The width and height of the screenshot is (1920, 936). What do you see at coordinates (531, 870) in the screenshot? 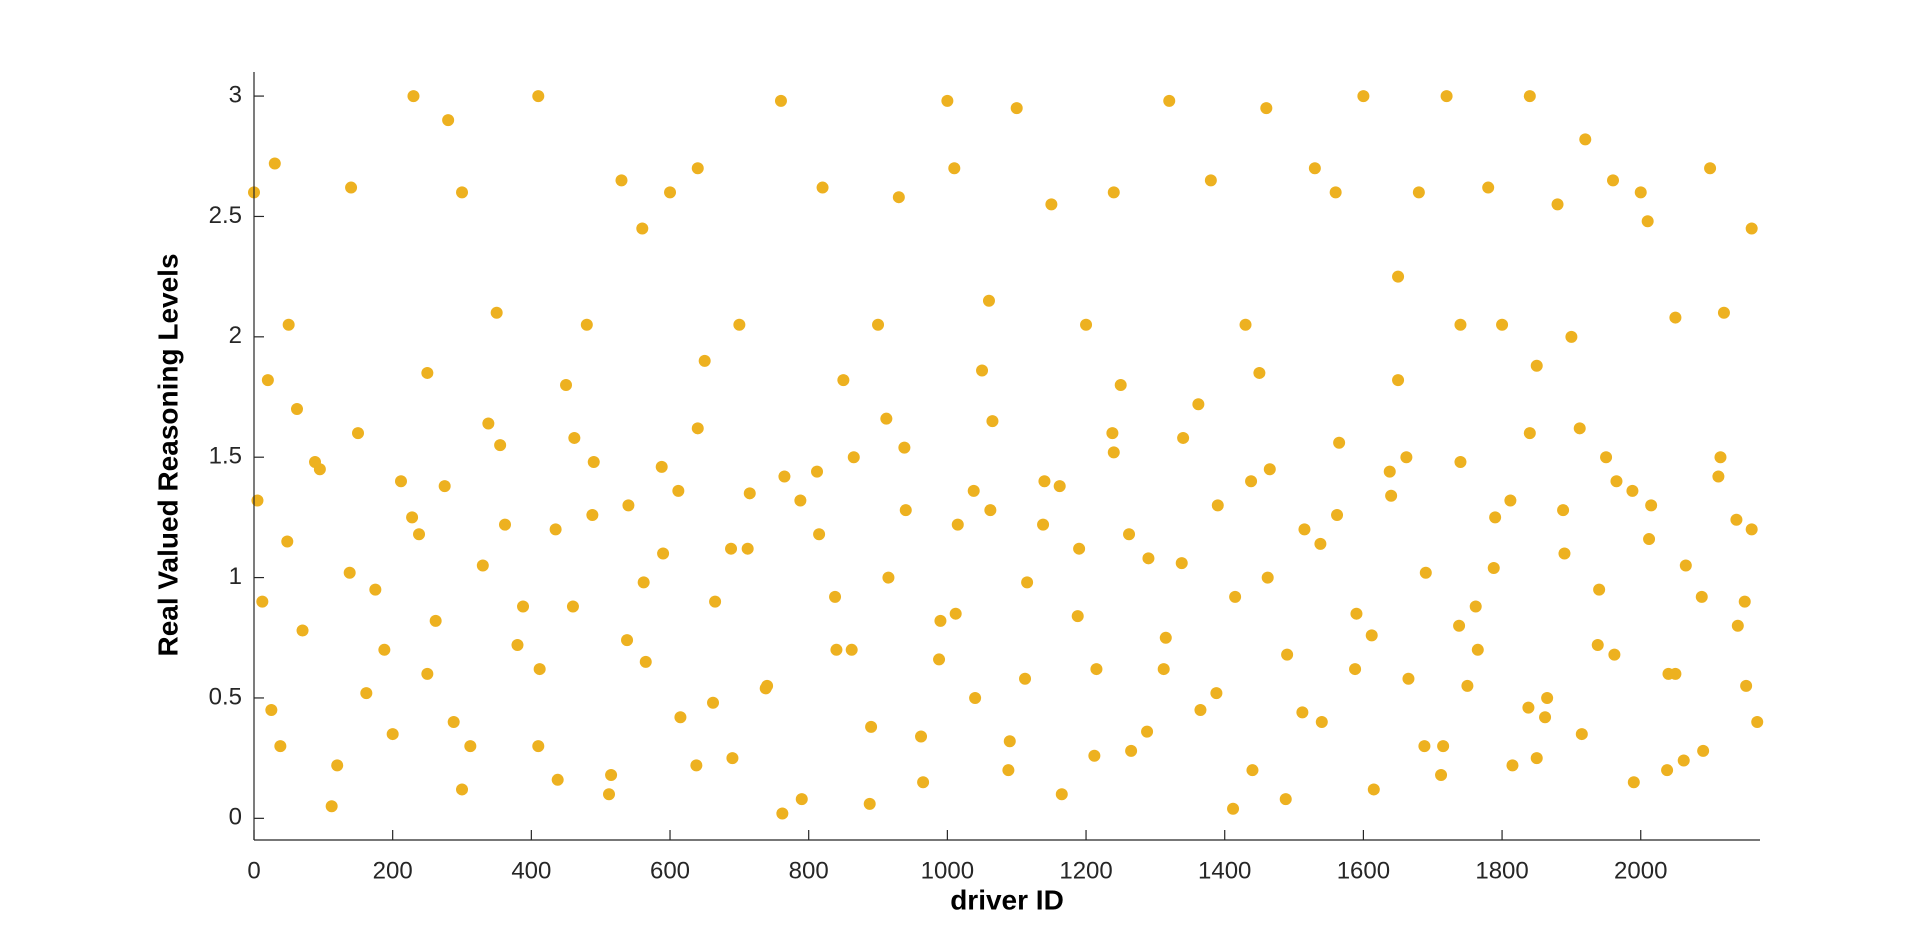
I see `x-tick-label: 400` at bounding box center [531, 870].